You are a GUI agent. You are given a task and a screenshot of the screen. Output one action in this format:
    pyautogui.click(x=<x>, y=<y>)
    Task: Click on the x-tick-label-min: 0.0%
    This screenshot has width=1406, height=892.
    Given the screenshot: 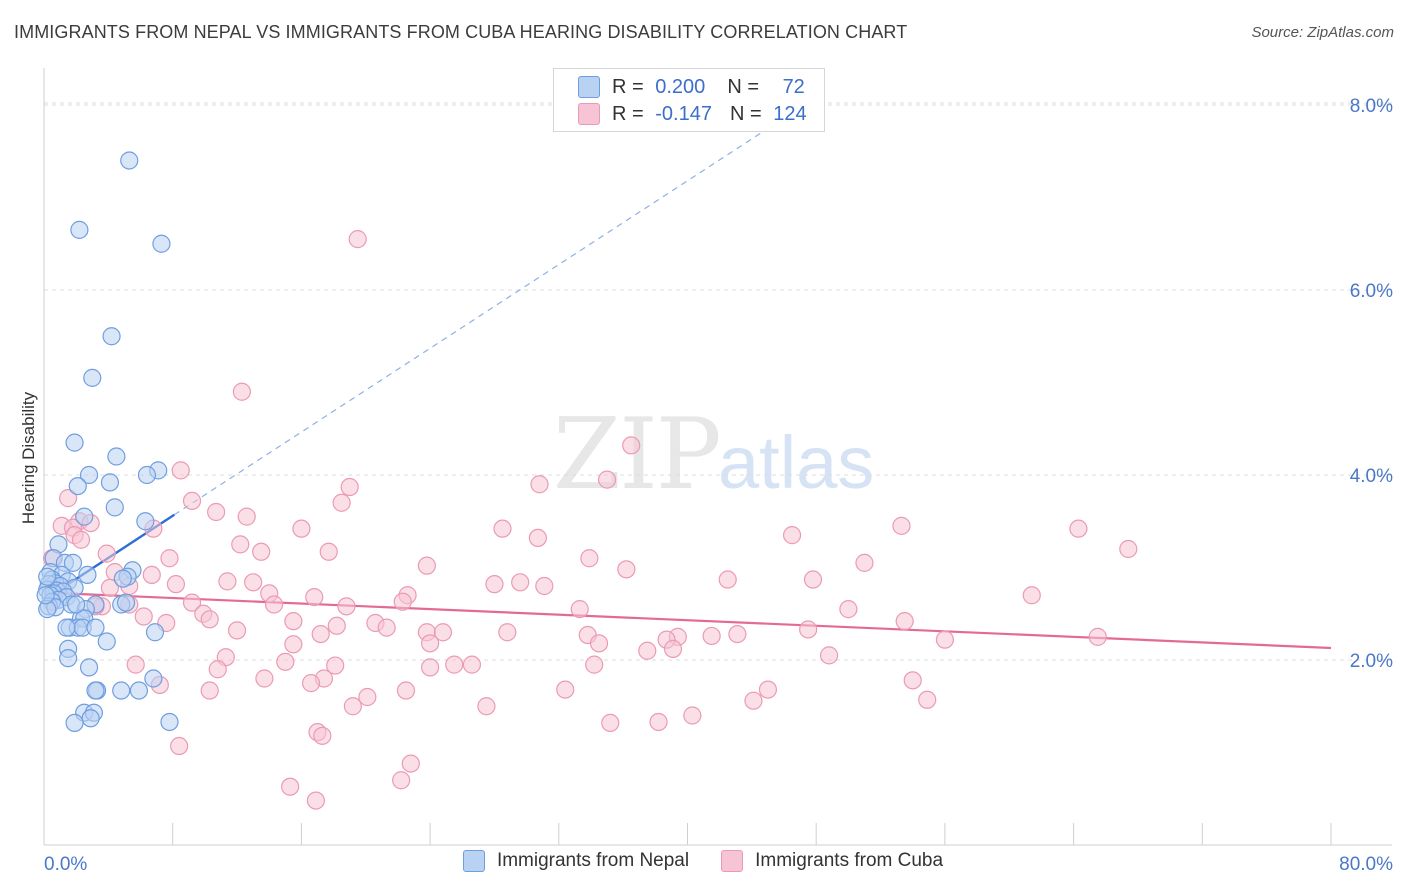 What is the action you would take?
    pyautogui.click(x=65, y=864)
    